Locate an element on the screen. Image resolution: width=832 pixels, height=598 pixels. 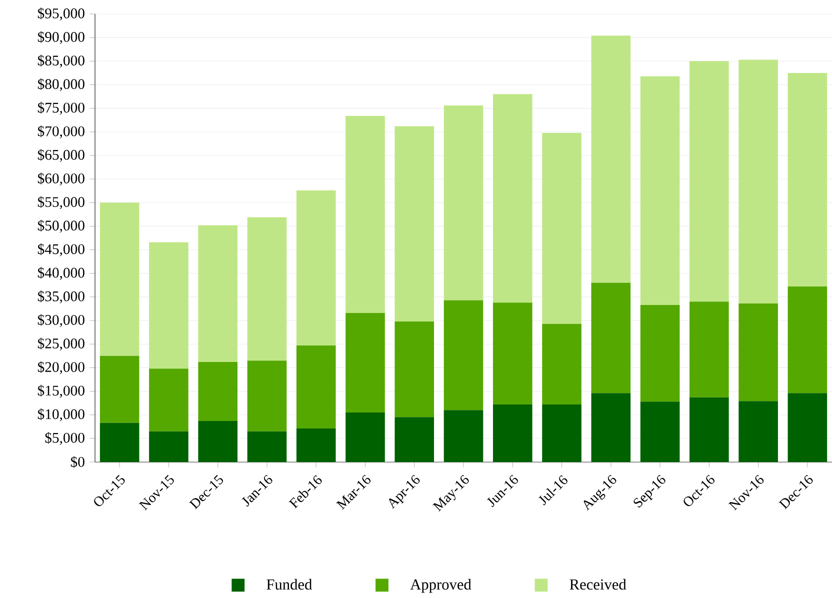
y-tick-label: $65,000 is located at coordinates (61, 155).